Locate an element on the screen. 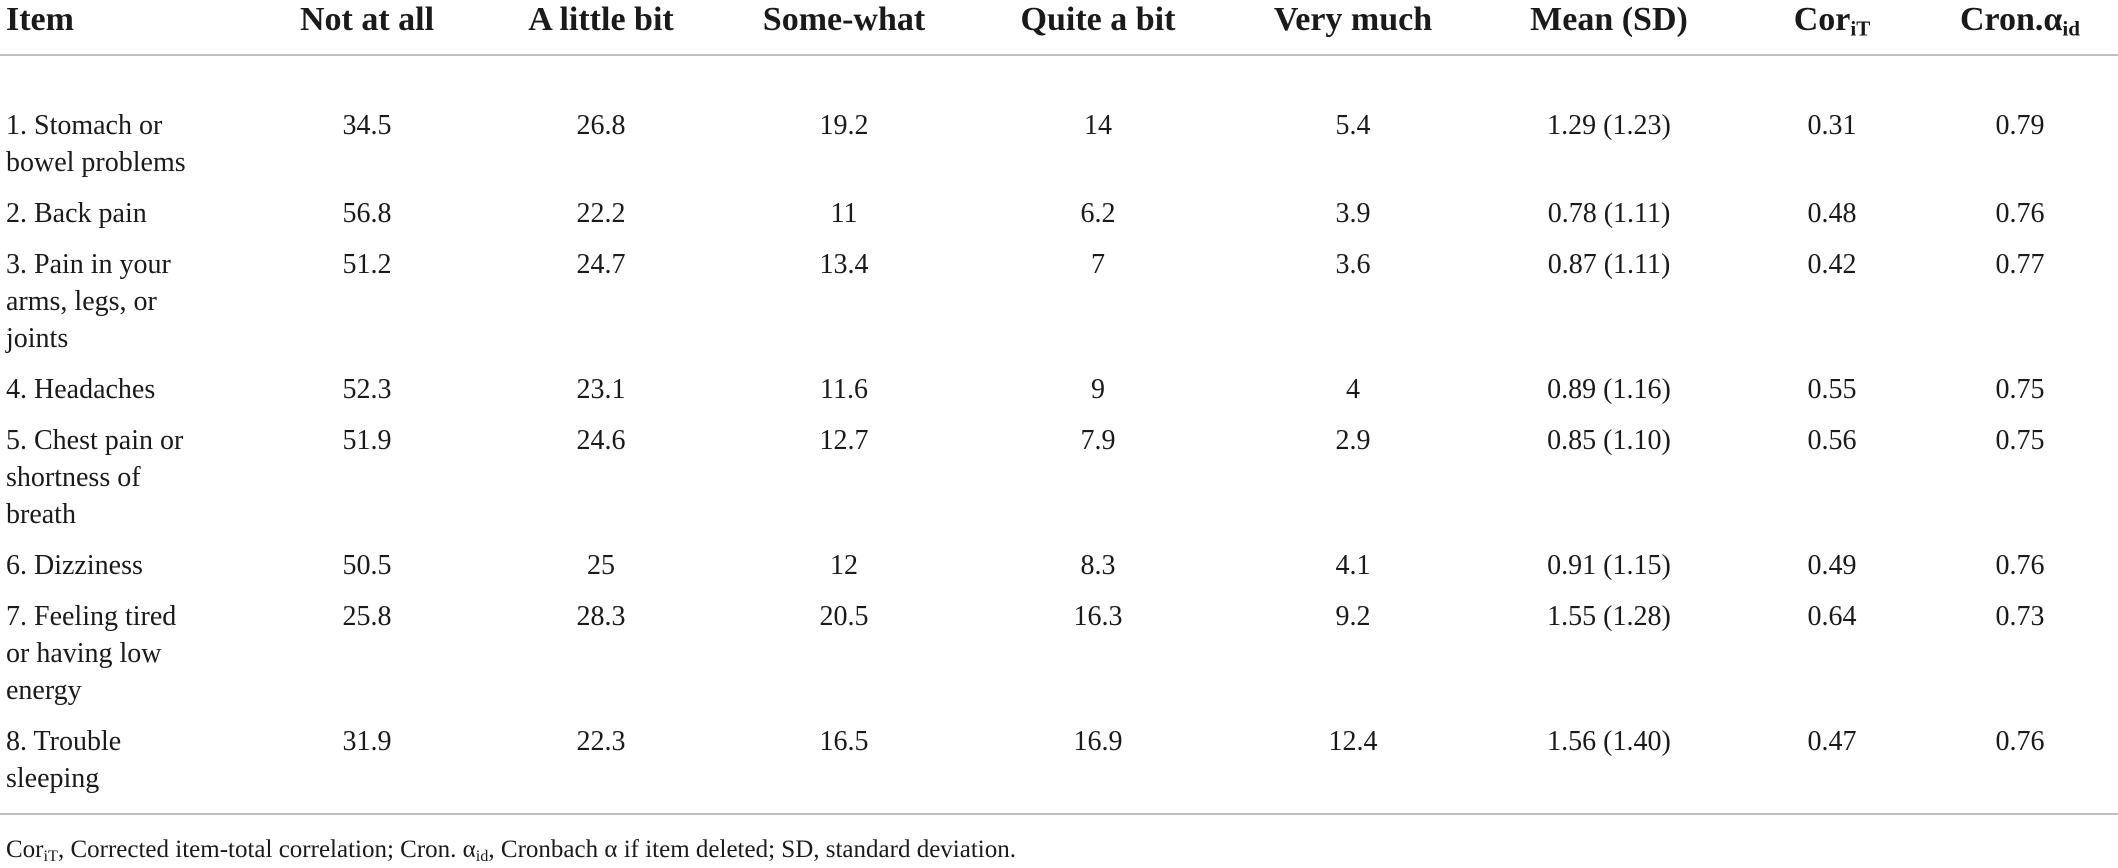 The width and height of the screenshot is (2118, 868). item-label-line: 4. Headaches is located at coordinates (81, 389).